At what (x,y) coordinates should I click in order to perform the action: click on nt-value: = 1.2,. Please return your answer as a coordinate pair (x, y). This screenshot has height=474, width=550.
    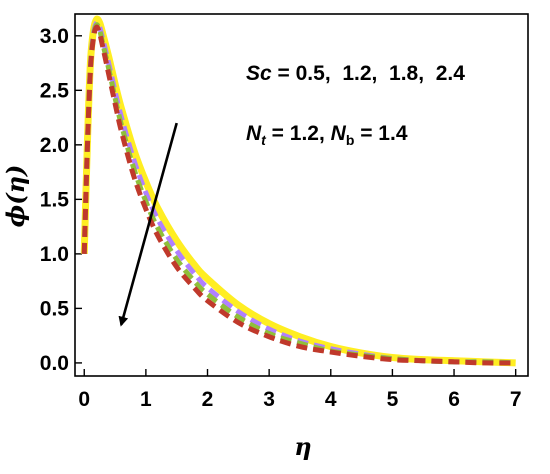
    Looking at the image, I should click on (298, 133).